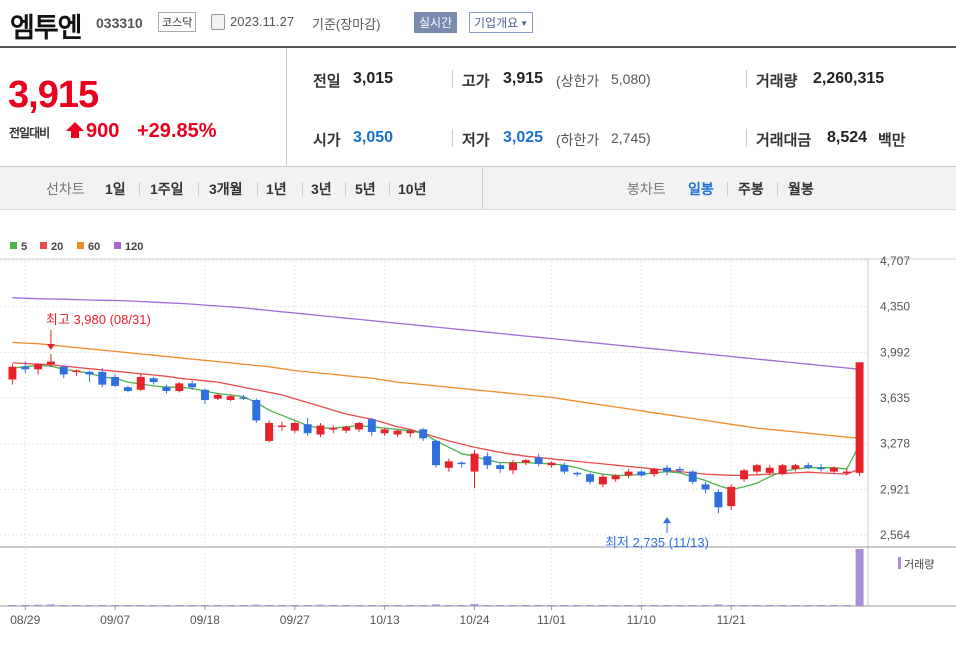 This screenshot has width=956, height=647. I want to click on stock-header, so click(478, 24).